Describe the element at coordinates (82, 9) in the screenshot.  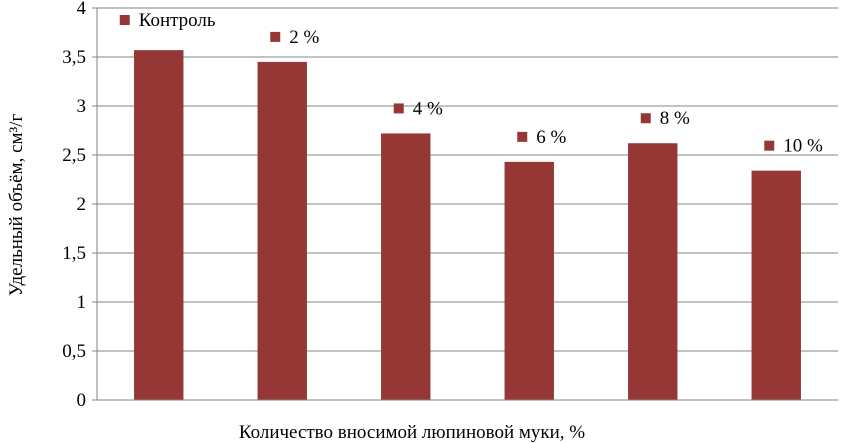
I see `y-tick-label: 4` at that location.